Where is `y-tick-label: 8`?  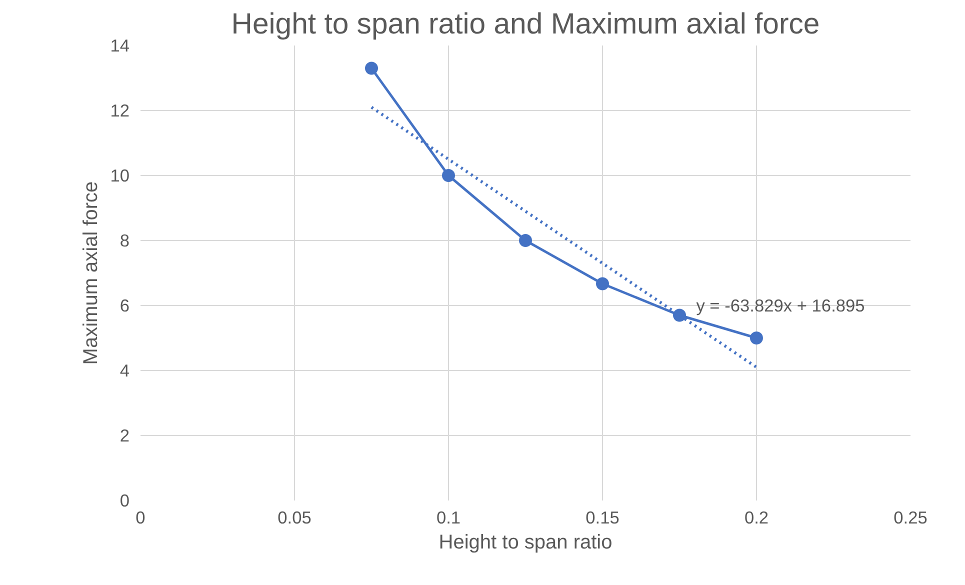
y-tick-label: 8 is located at coordinates (125, 240).